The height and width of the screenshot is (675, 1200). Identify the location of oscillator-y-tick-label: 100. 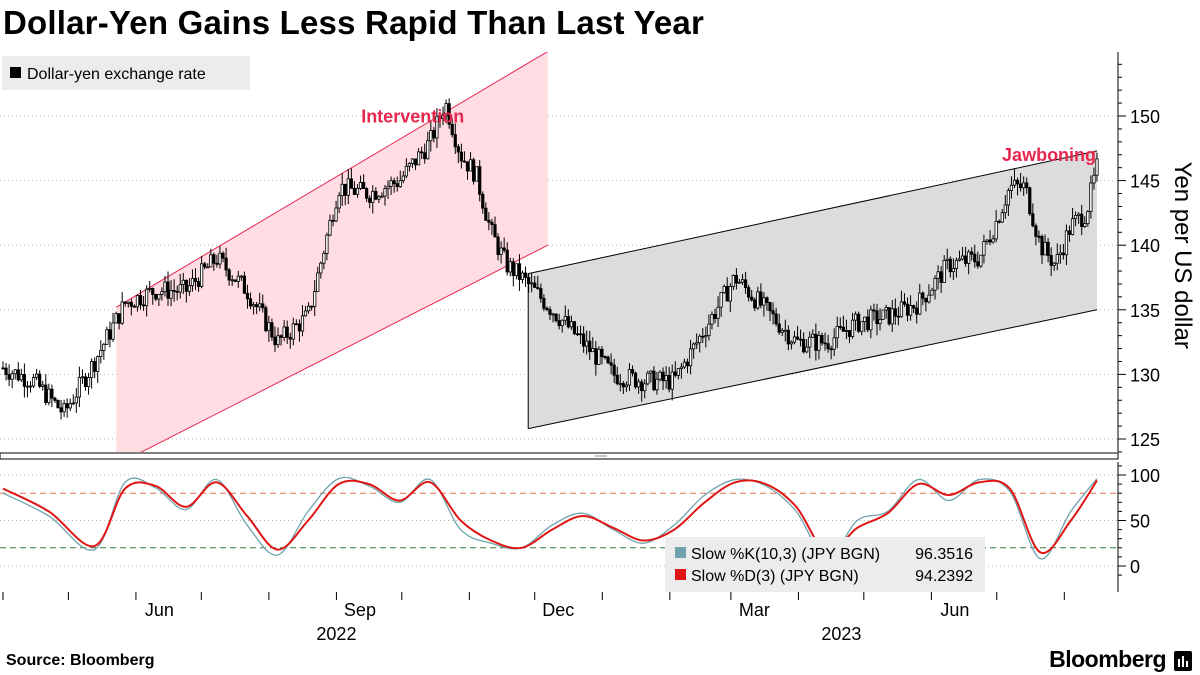
(1145, 476).